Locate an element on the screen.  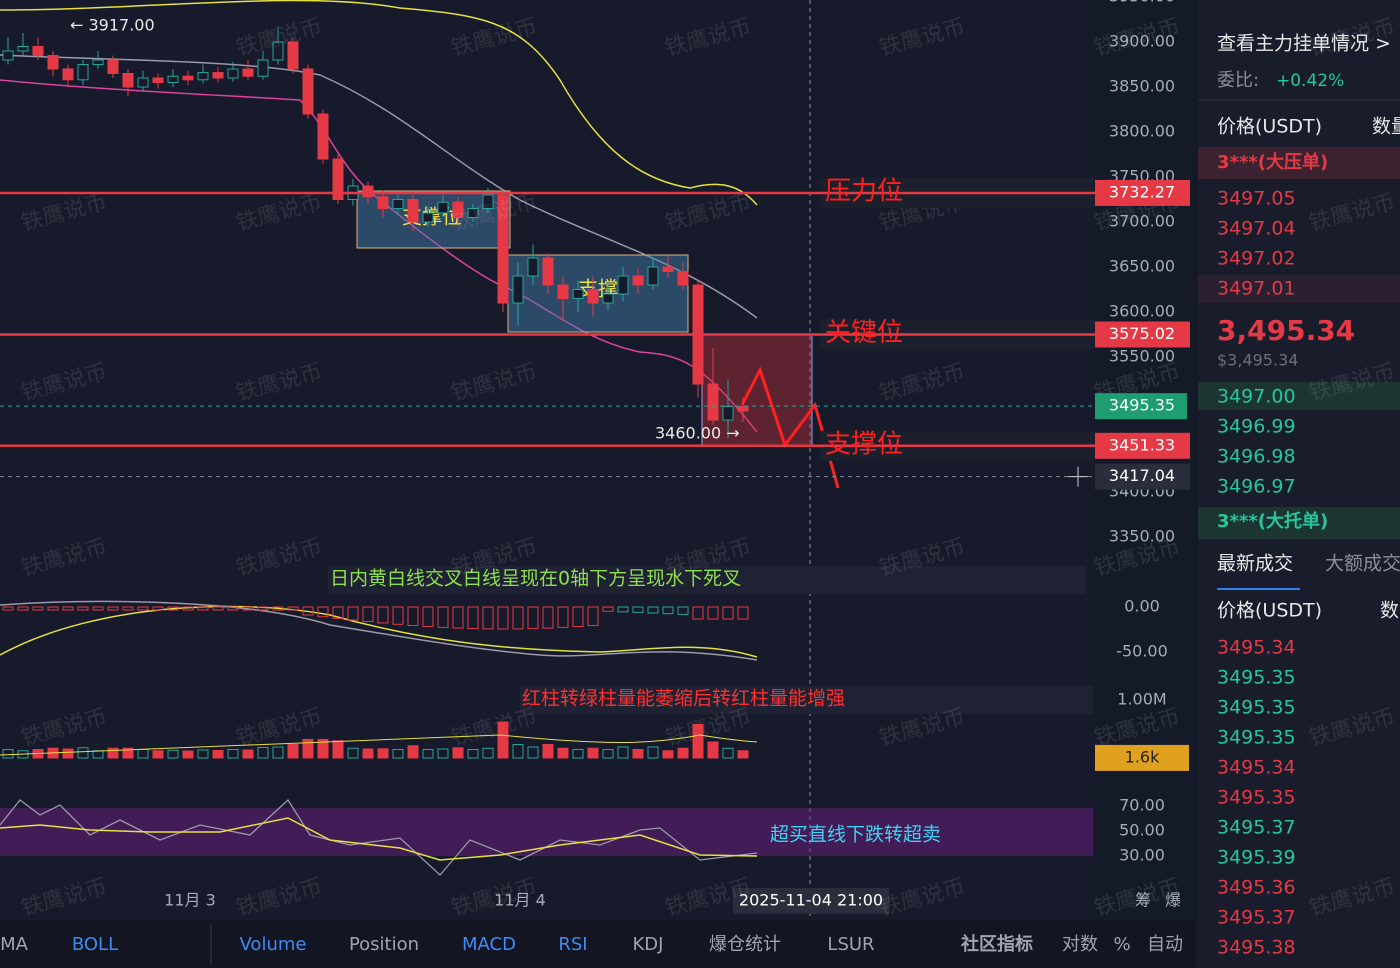
corner: 筹 is located at coordinates (1143, 900).